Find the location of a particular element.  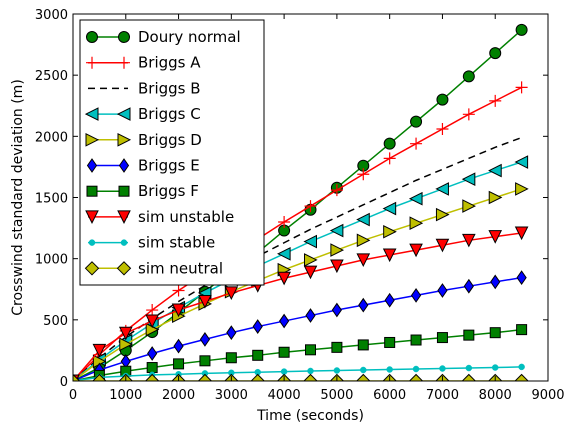

legend-label: Briggs C is located at coordinates (169, 114).